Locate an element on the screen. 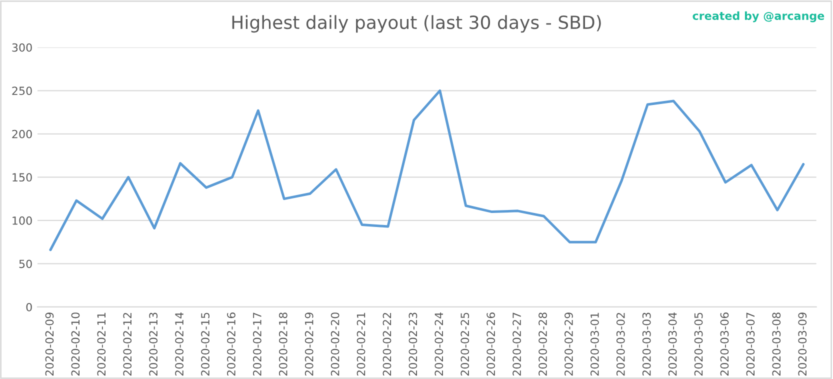  x-tick-label: 2020-02-26 is located at coordinates (491, 344).